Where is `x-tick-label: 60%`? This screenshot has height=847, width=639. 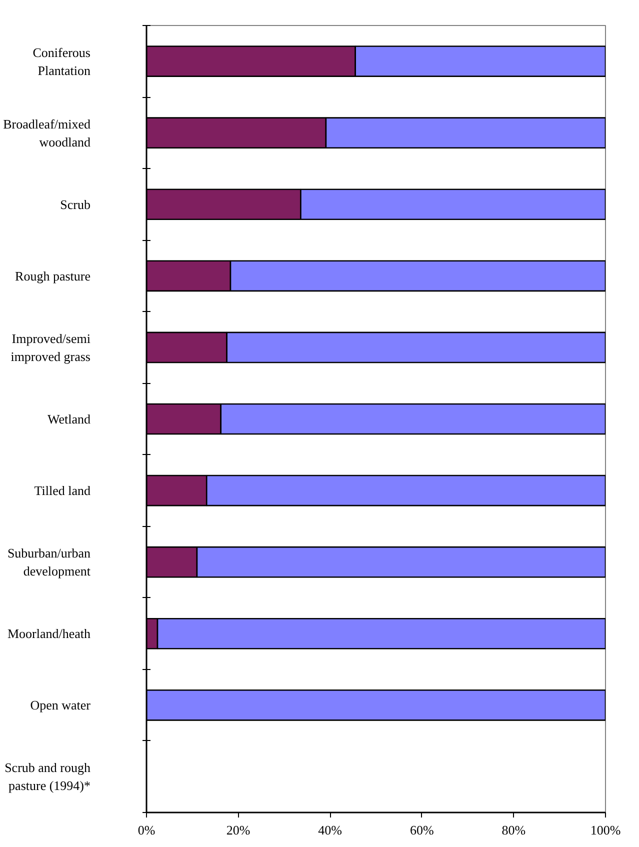 x-tick-label: 60% is located at coordinates (422, 830).